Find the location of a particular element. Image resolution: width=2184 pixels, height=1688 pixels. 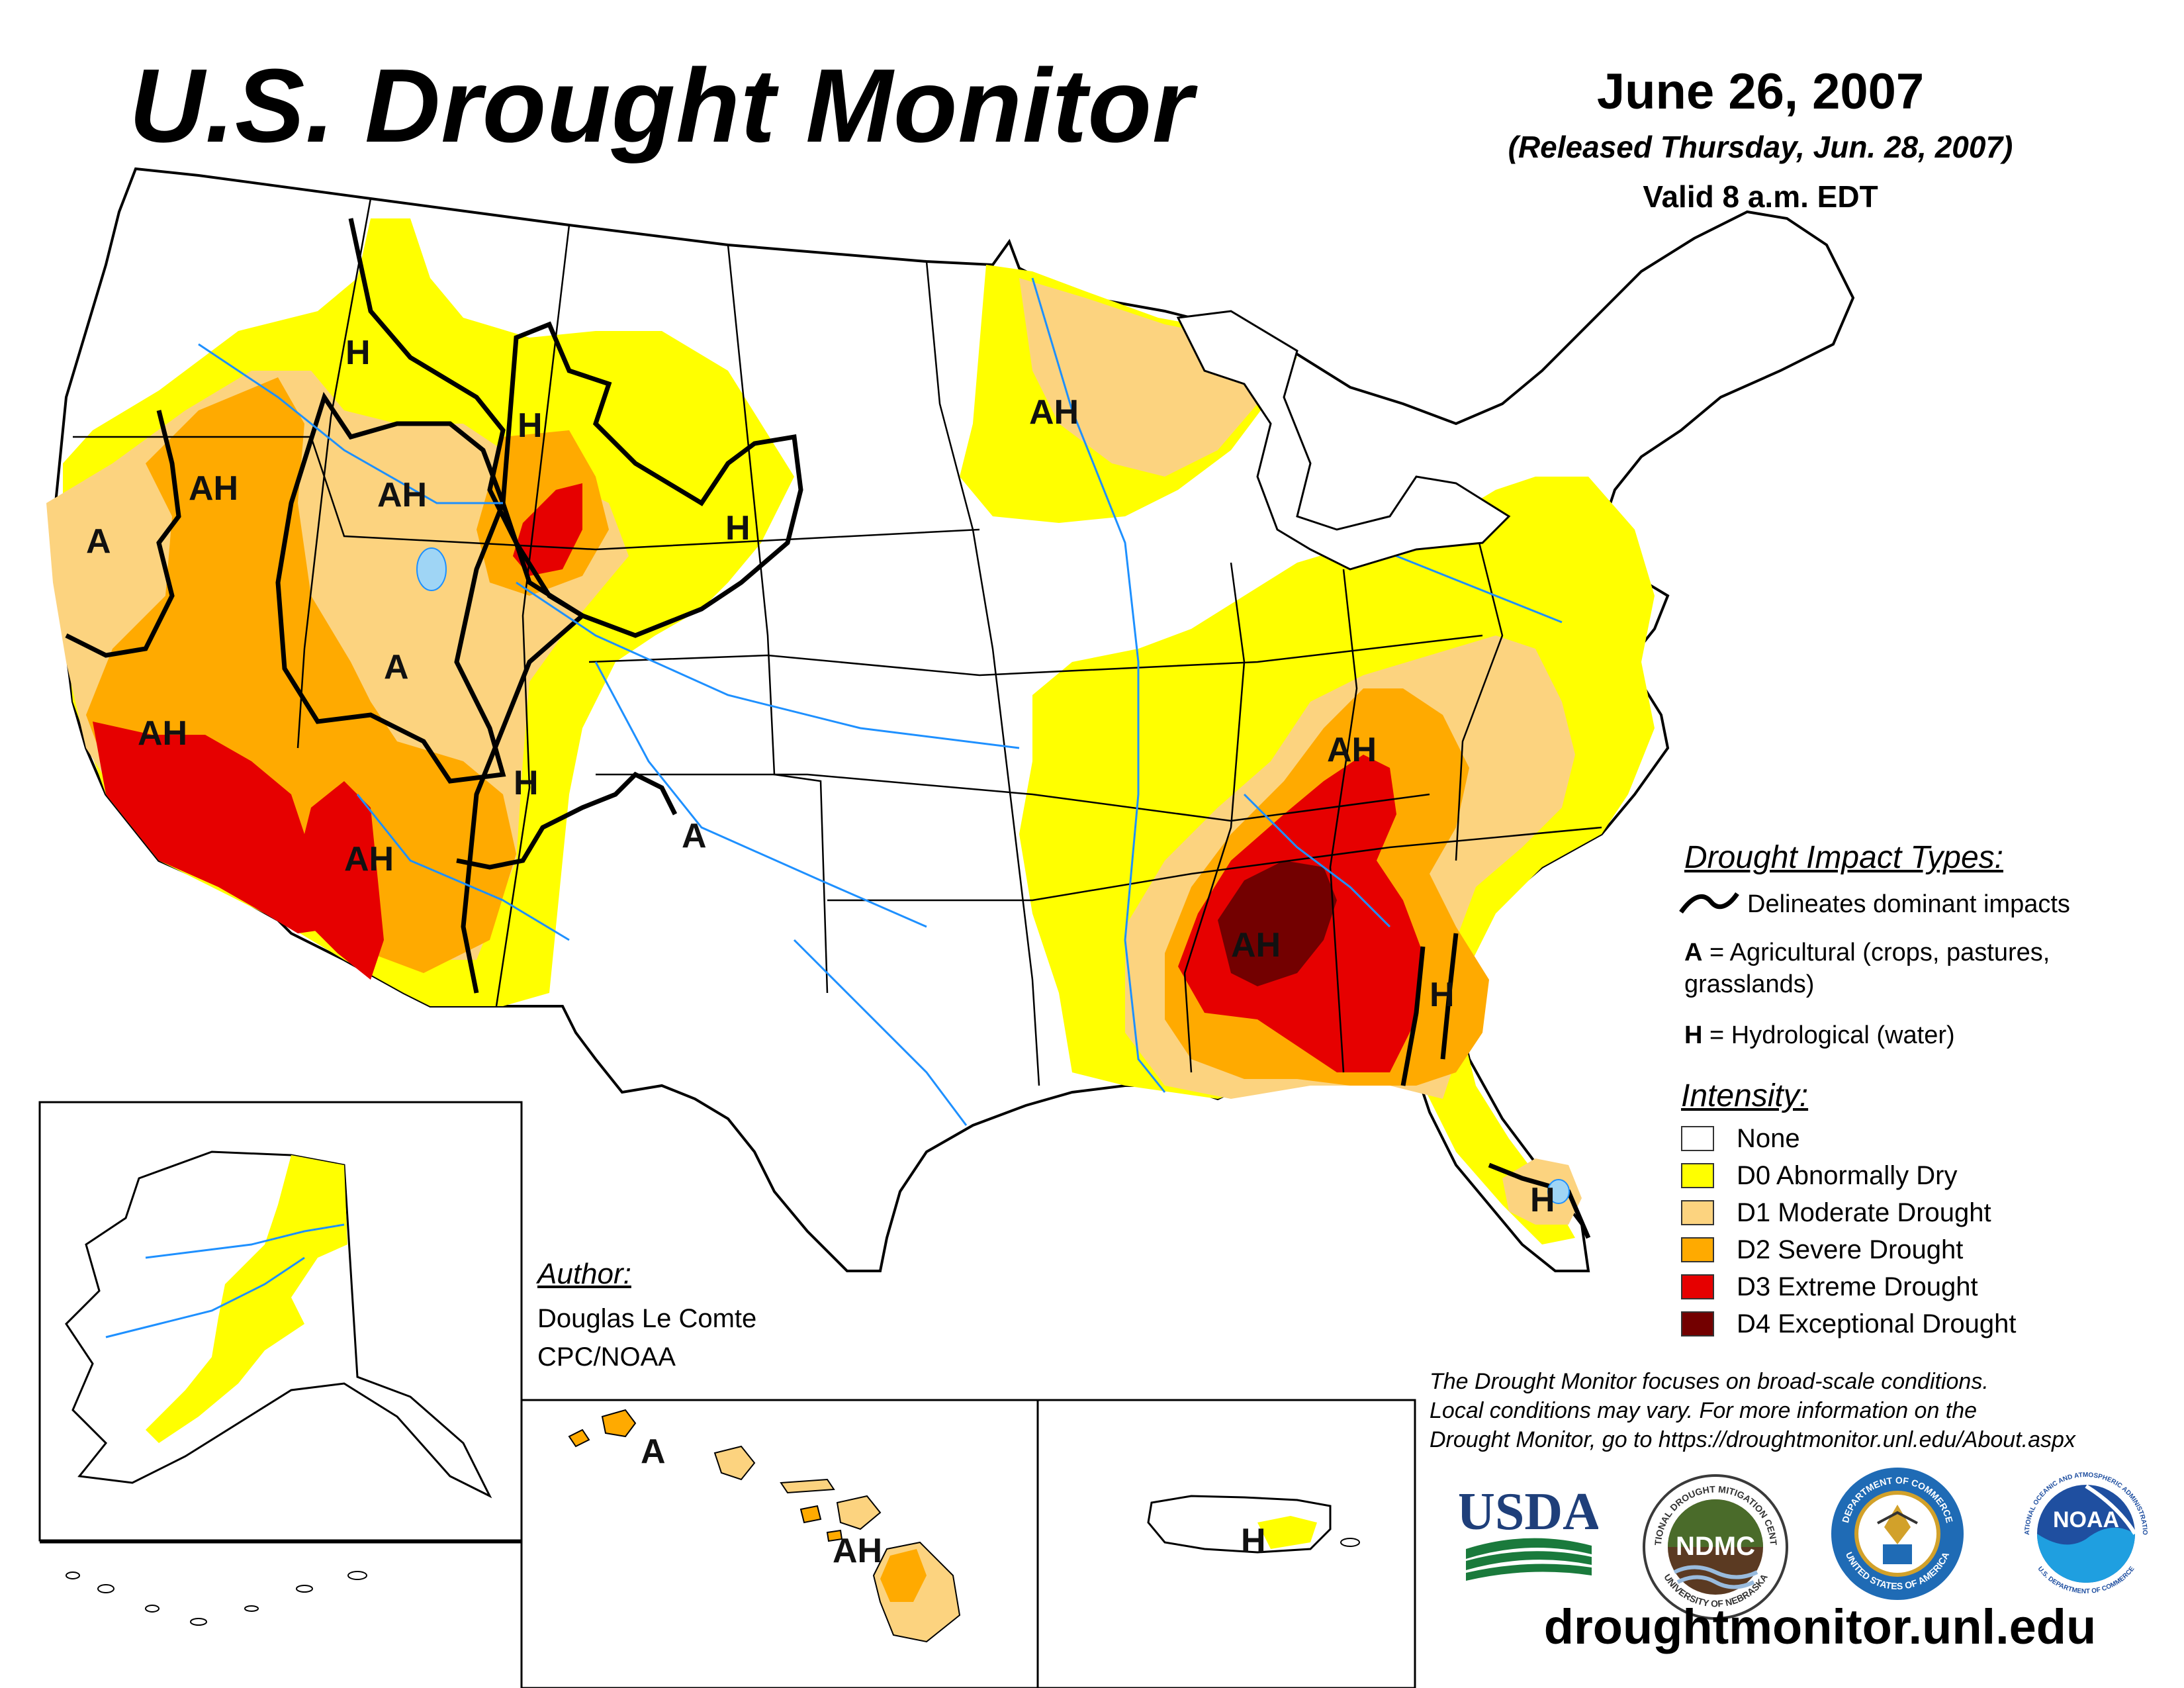

map-label-ga: H is located at coordinates (1442, 995).